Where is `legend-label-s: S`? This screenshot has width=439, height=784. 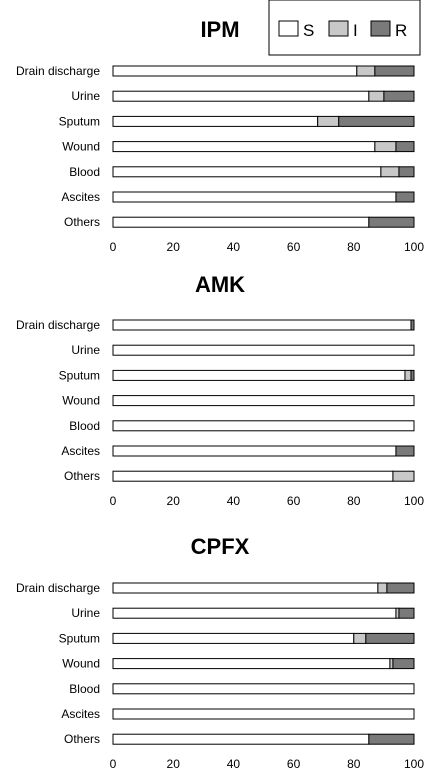
legend-label-s: S is located at coordinates (308, 30).